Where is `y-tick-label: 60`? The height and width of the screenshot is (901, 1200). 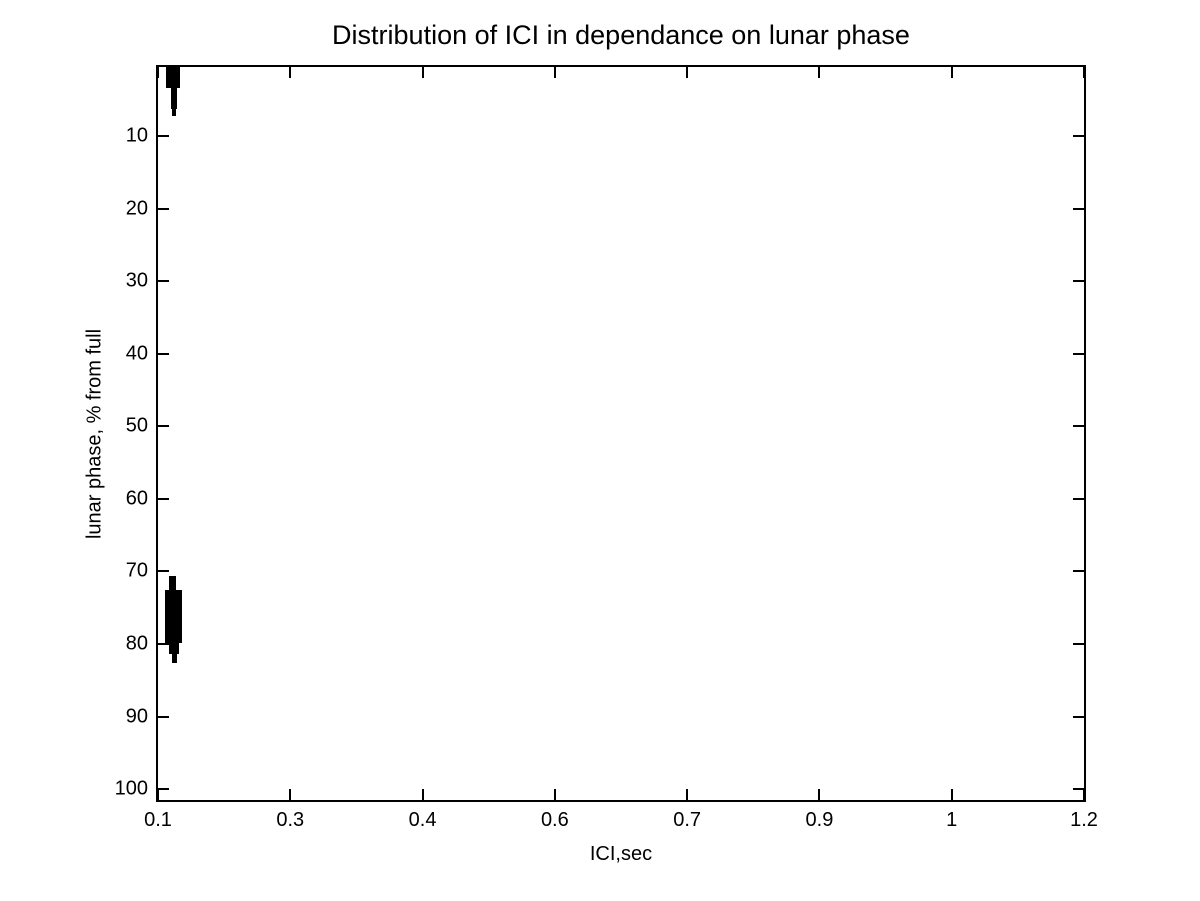
y-tick-label: 60 is located at coordinates (136, 498).